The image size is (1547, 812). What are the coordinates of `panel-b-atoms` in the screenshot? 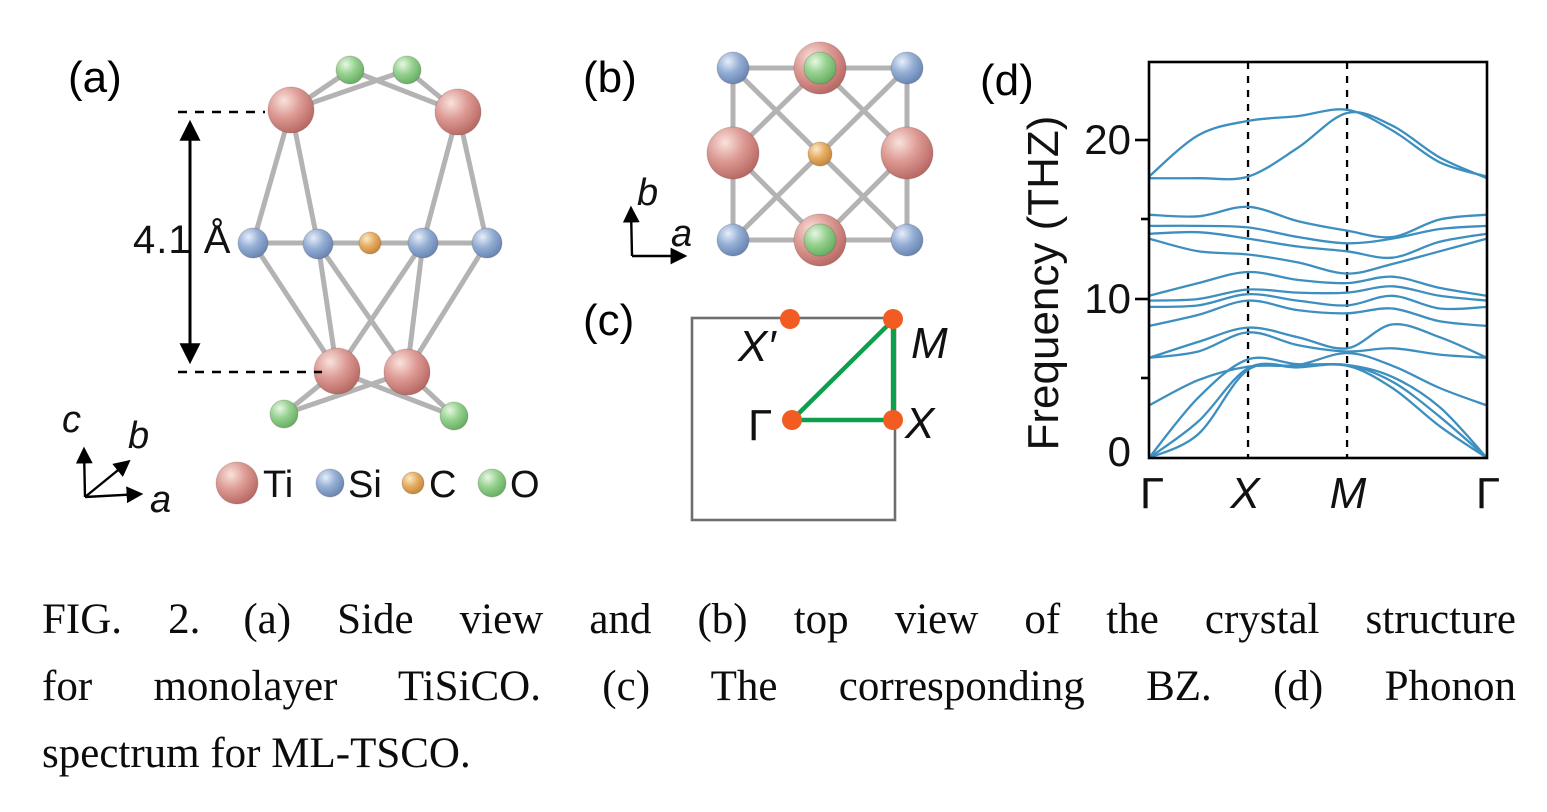 It's located at (820, 154).